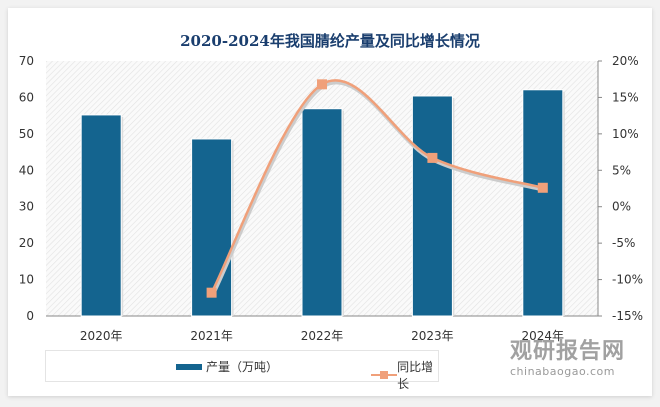  I want to click on watermark: 观研报告网 chinabaogao.com, so click(547, 355).